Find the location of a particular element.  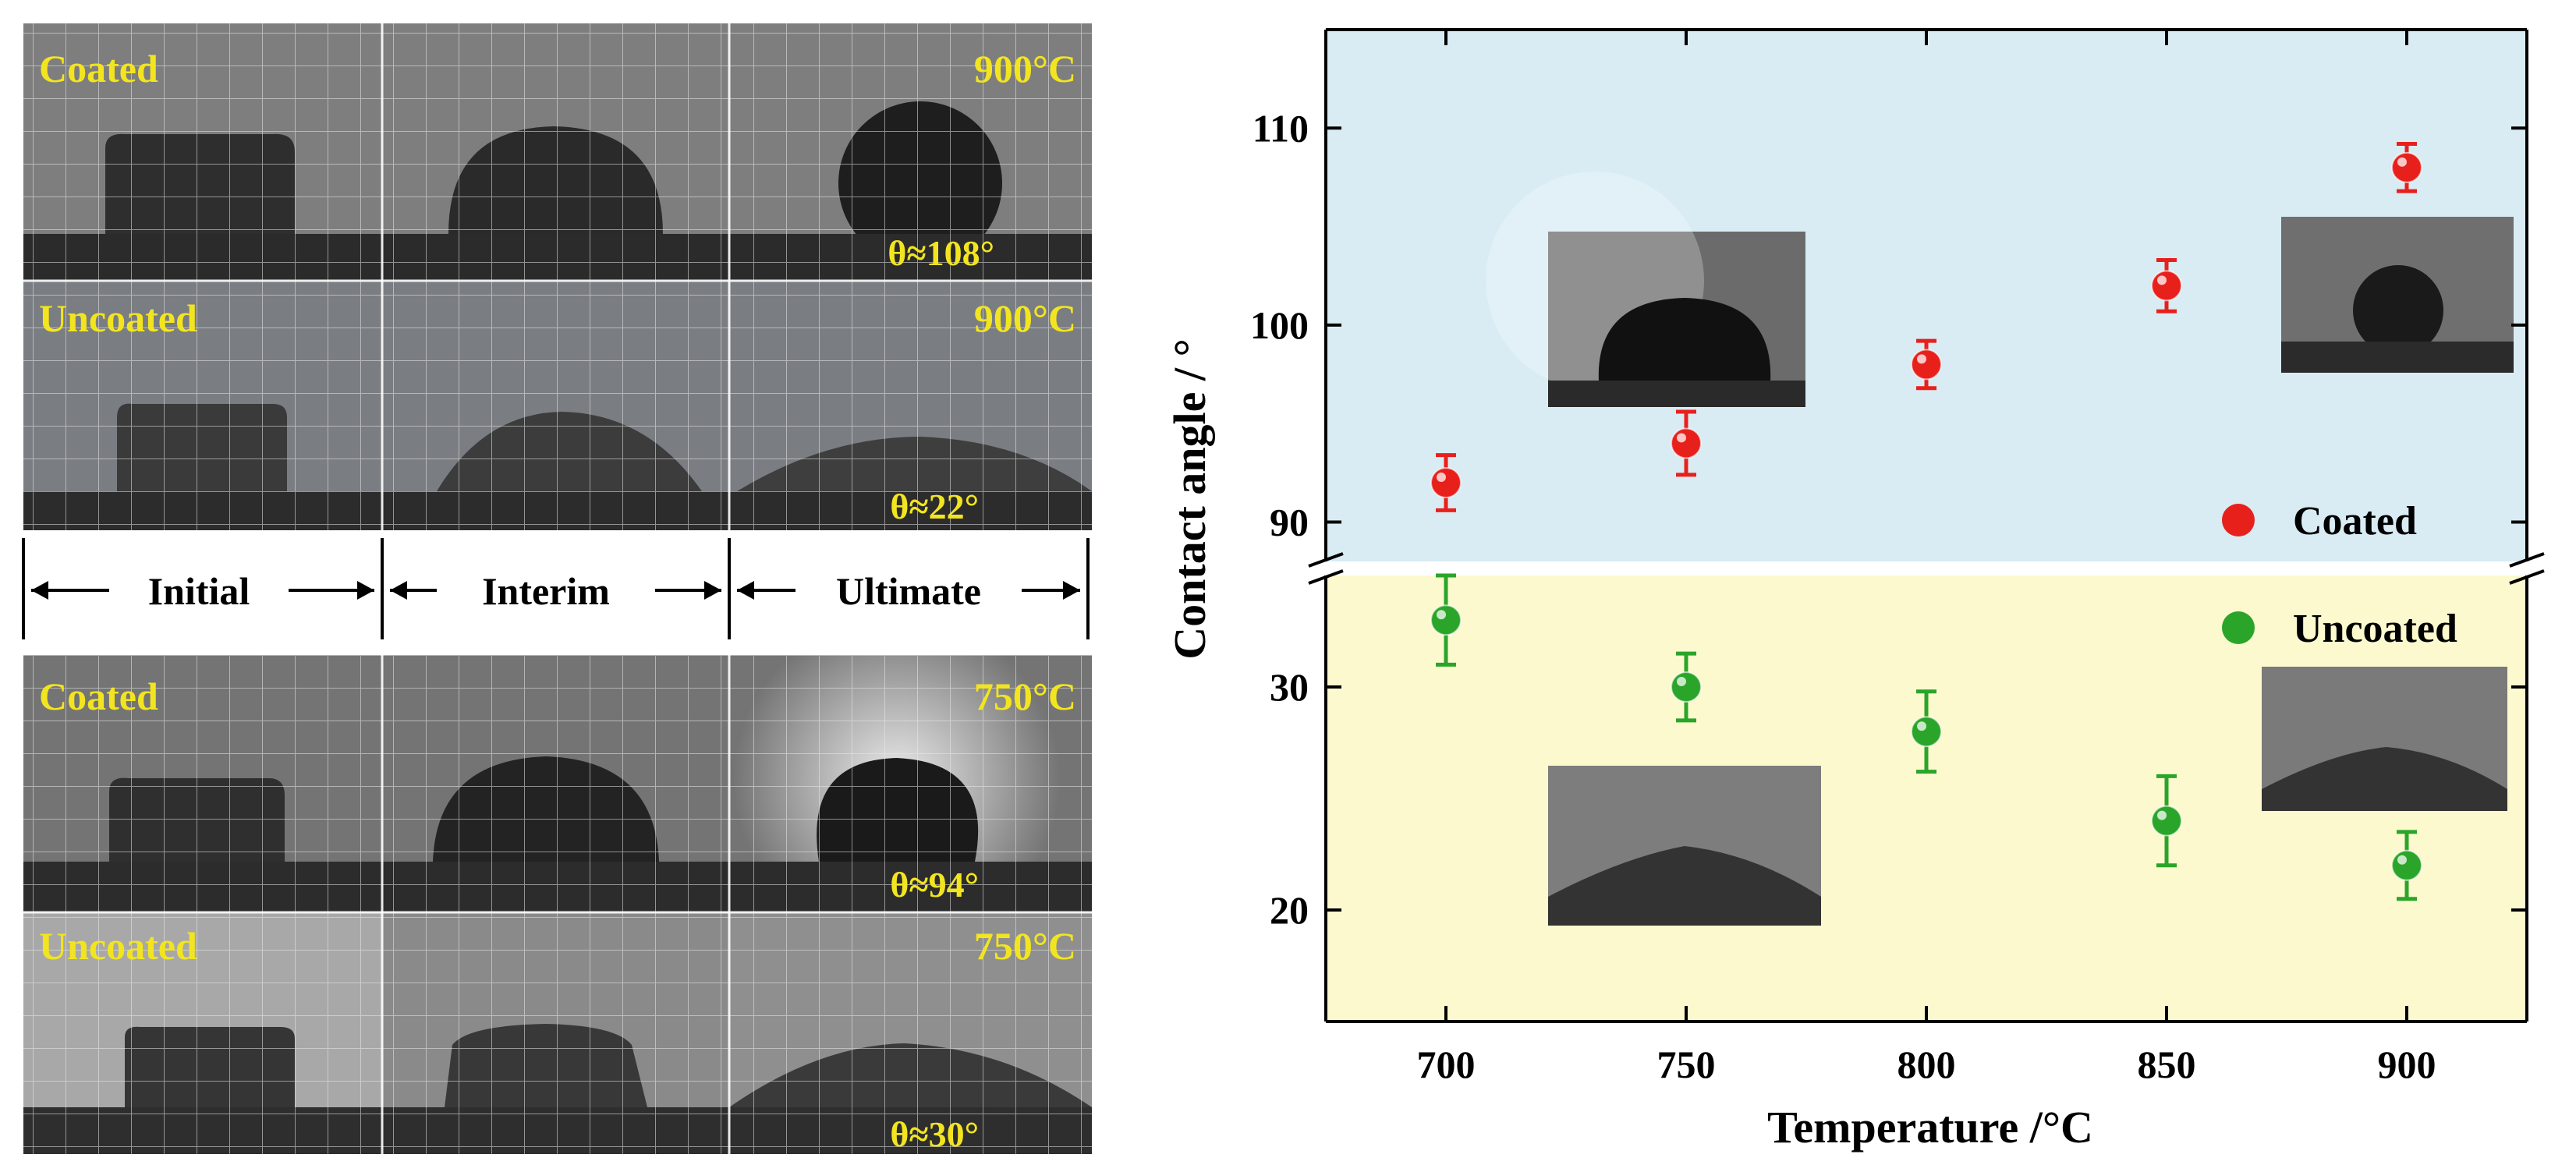

series-uncoated is located at coordinates (1926, 737).